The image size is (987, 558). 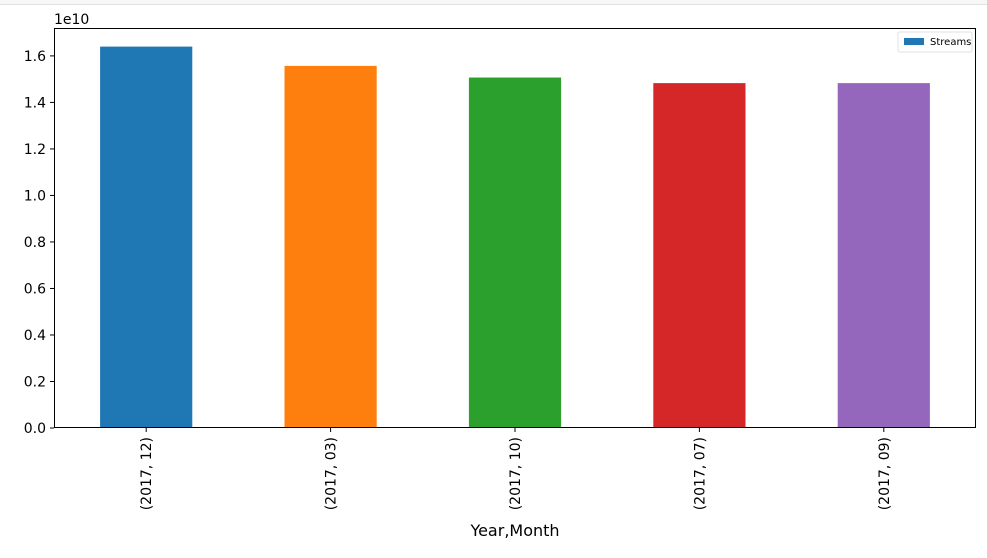 I want to click on y-axis: 0.0 0.2 0.4 0.6 0.8 1.0 1.2 1.4 1.6, so click(x=39, y=243).